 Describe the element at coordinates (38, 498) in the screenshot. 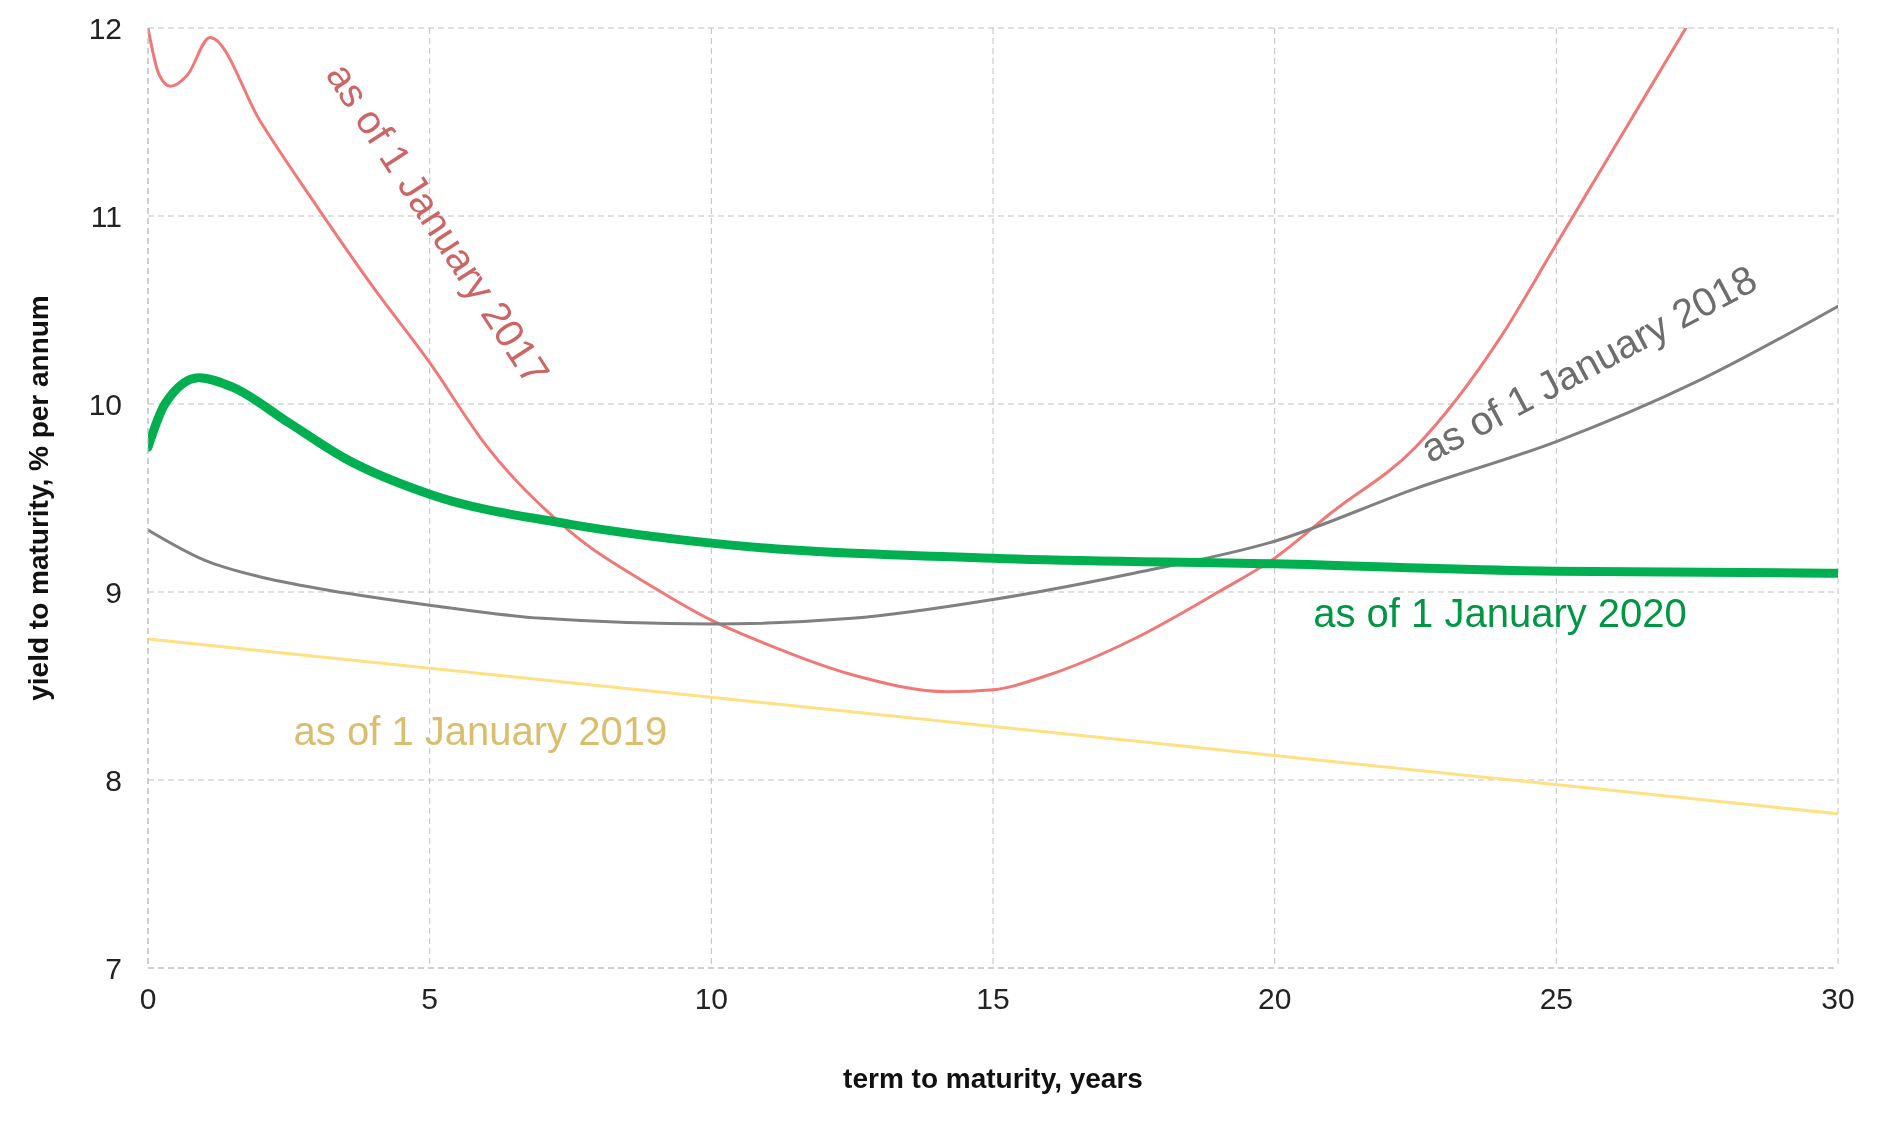

I see `y-axis-title: yield to maturity, % per annum` at that location.